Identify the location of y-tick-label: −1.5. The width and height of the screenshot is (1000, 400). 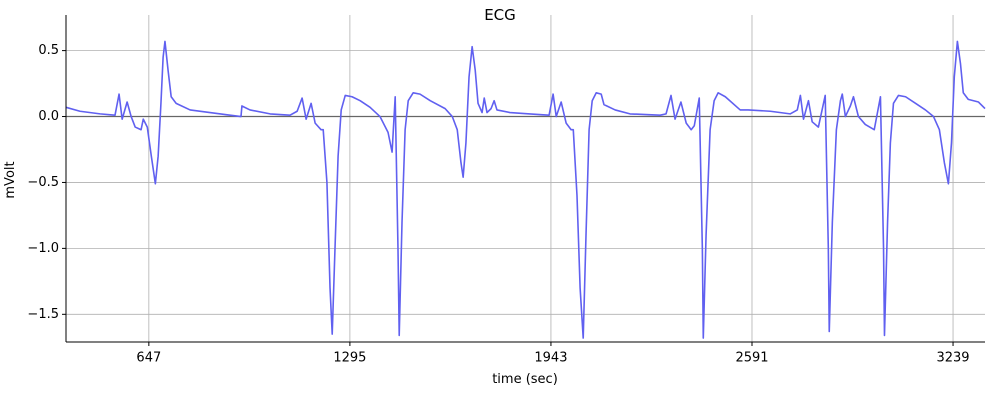
(43, 314).